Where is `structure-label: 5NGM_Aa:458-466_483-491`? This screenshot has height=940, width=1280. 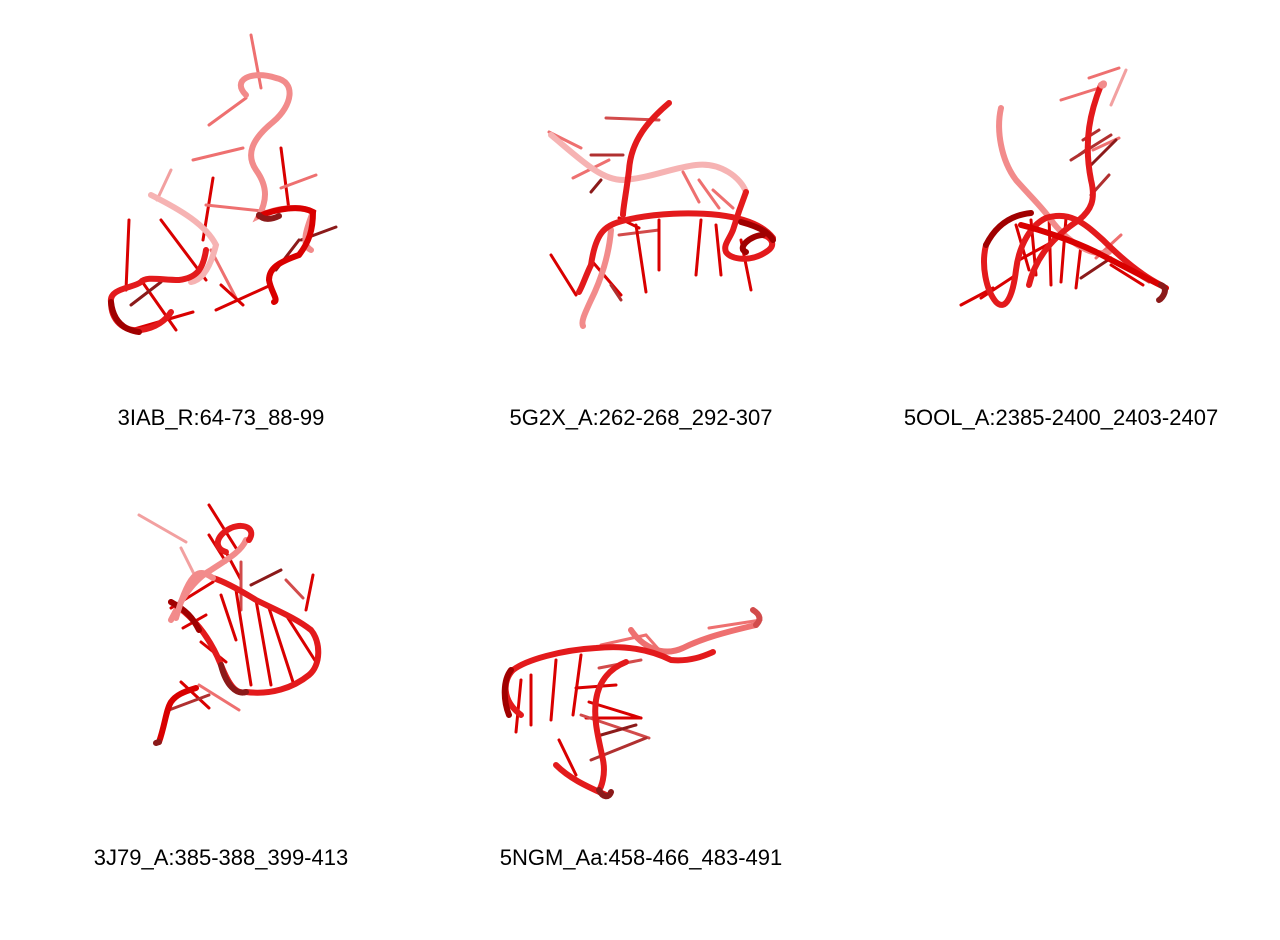 structure-label: 5NGM_Aa:458-466_483-491 is located at coordinates (641, 857).